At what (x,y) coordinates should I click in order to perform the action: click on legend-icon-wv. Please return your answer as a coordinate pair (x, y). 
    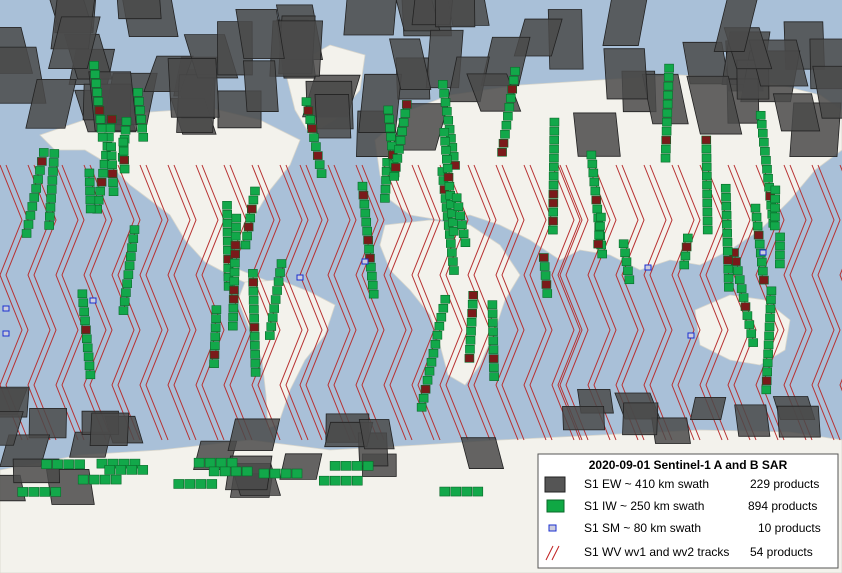
    Looking at the image, I should click on (552, 553).